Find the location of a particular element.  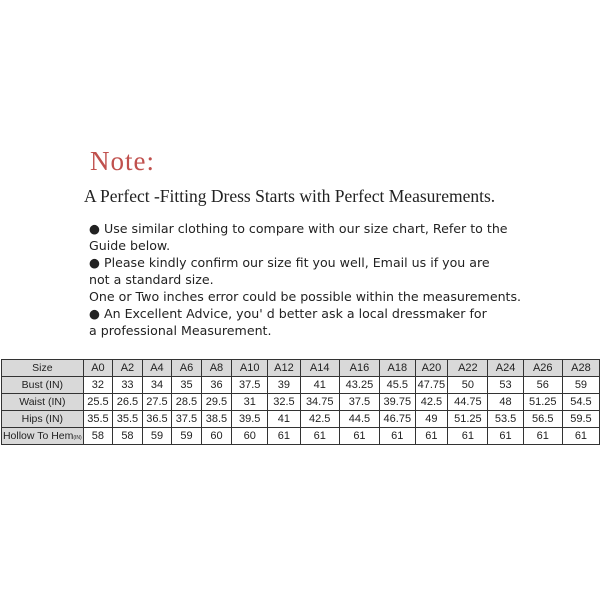

table-cell: 39 is located at coordinates (284, 385).